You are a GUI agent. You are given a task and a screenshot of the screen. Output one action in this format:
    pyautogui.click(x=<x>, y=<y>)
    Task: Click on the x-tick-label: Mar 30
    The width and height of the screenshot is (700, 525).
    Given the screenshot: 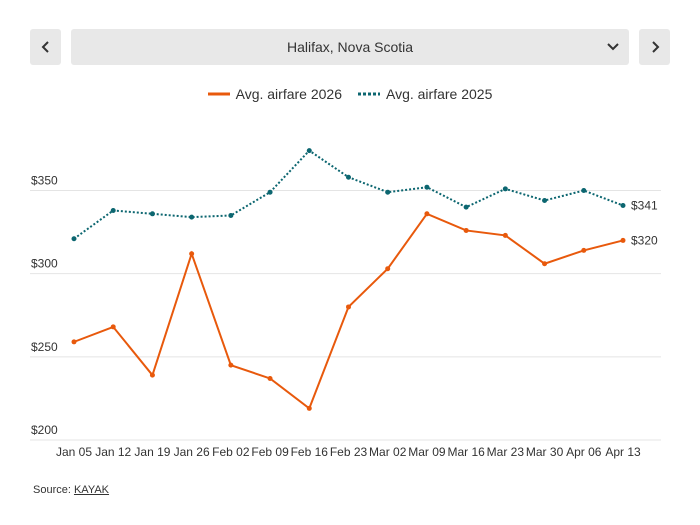 What is the action you would take?
    pyautogui.click(x=545, y=452)
    